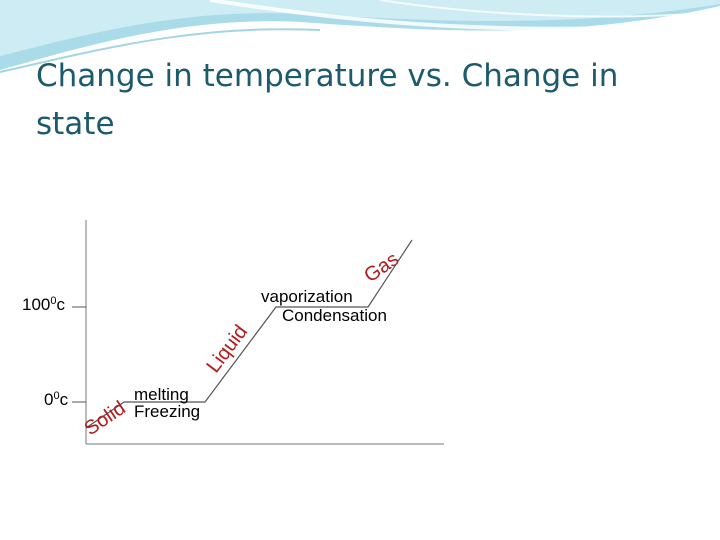 Image resolution: width=720 pixels, height=540 pixels. I want to click on header-banner-decoration, so click(360, 36).